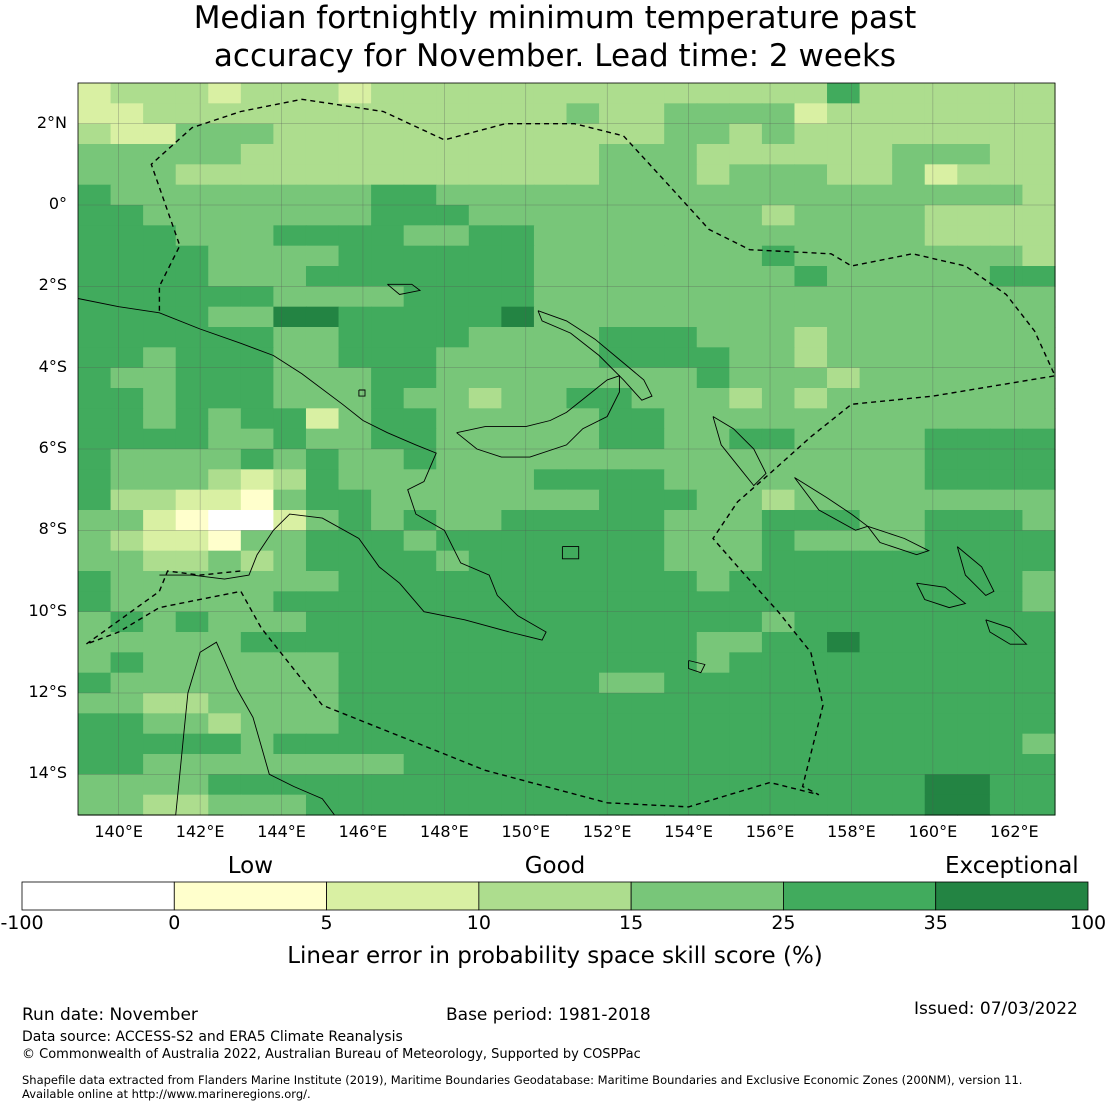  I want to click on colorbar-tick-label: 0, so click(174, 923).